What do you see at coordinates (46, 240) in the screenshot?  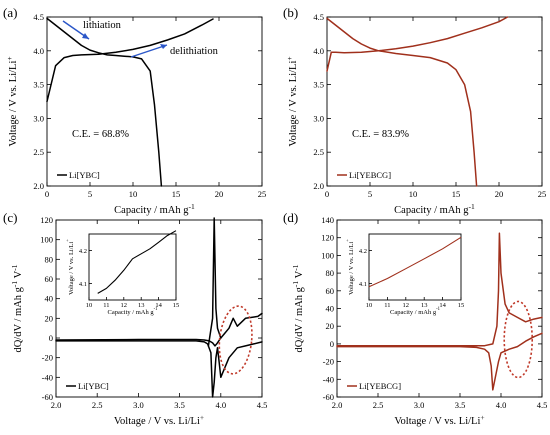 I see `y-tick-label: 100` at bounding box center [46, 240].